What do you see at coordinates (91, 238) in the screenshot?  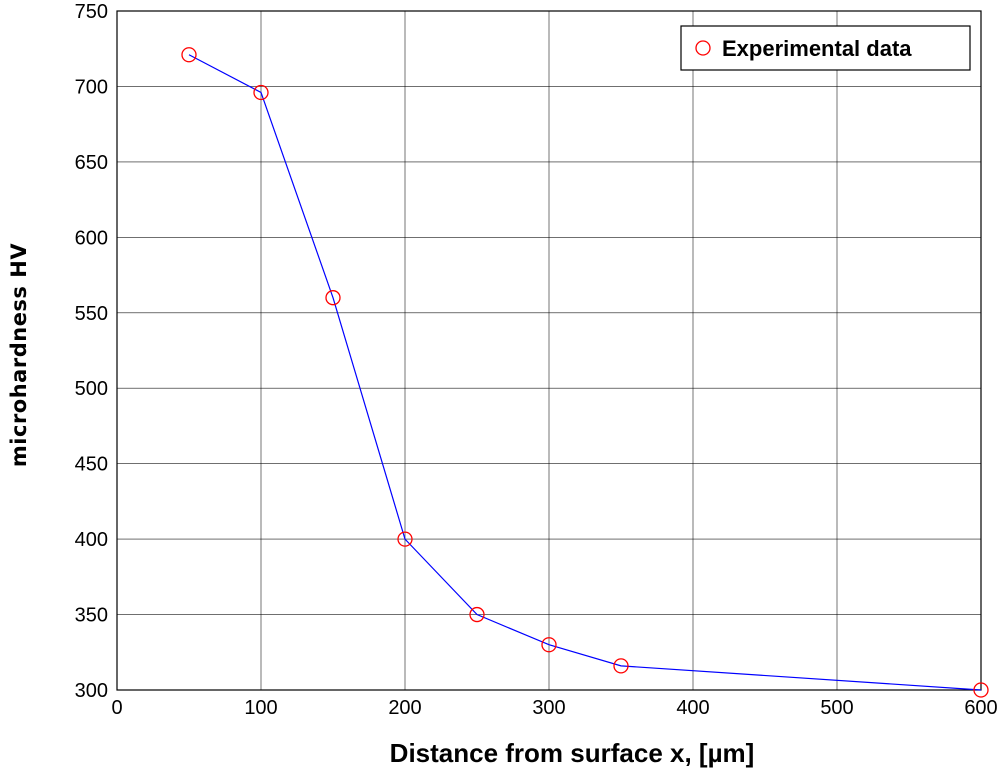 I see `y-tick-label: 600` at bounding box center [91, 238].